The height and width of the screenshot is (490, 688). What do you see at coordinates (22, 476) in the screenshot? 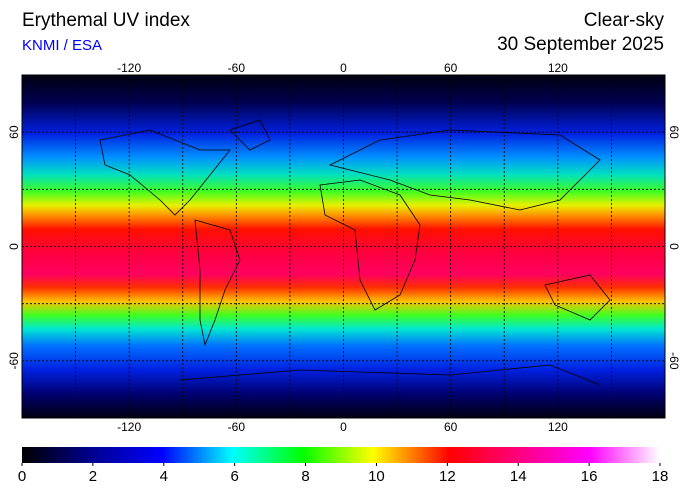
I see `colorbar-tick-label: 0` at bounding box center [22, 476].